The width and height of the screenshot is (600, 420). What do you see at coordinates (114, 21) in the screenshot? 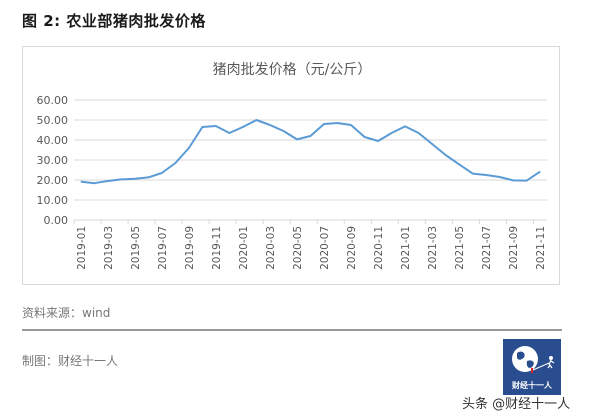
I see `figure-title: 图 2: 农业部猪肉批发价格` at bounding box center [114, 21].